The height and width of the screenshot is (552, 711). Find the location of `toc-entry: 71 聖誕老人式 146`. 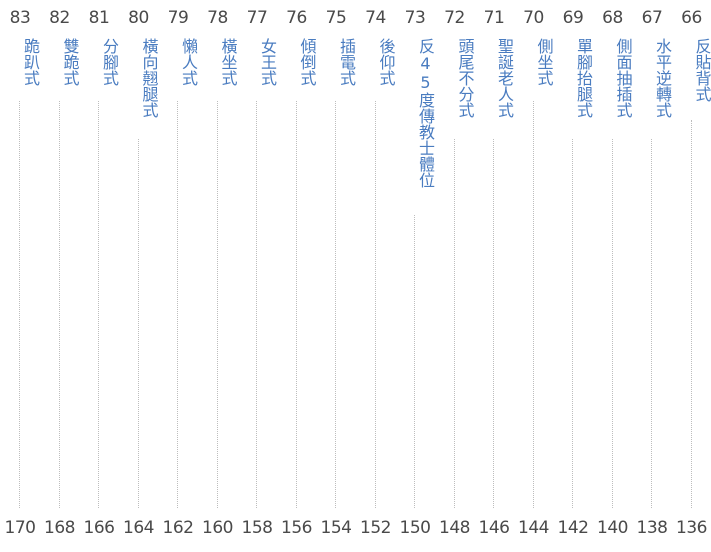

toc-entry: 71 聖誕老人式 146 is located at coordinates (494, 276).